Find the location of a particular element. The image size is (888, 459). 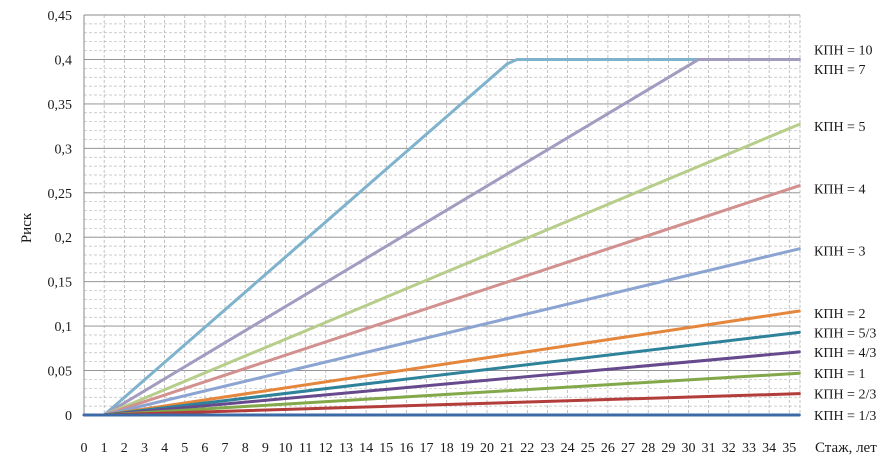

x-tick-label: 17 is located at coordinates (427, 448).